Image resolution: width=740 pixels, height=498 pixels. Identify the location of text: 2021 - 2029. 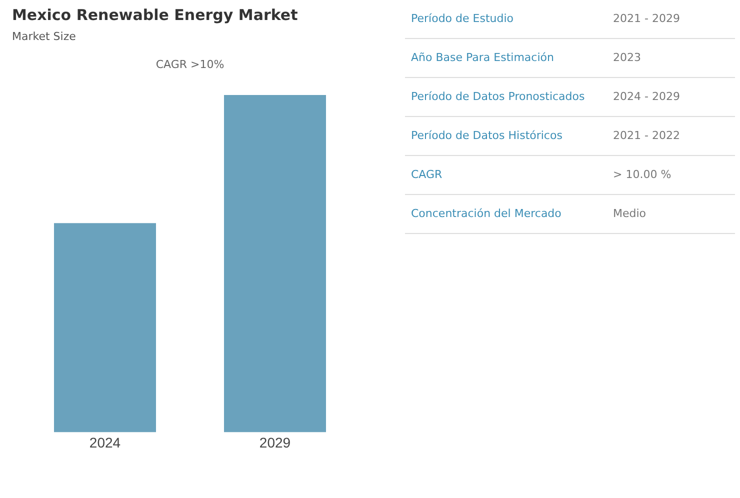
(671, 19).